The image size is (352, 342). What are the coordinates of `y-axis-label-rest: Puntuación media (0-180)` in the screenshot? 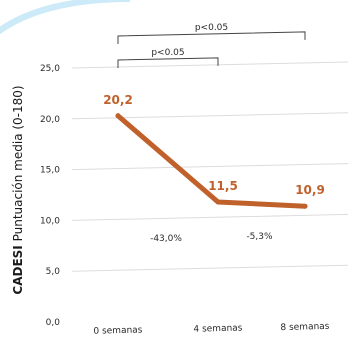 It's located at (18, 165).